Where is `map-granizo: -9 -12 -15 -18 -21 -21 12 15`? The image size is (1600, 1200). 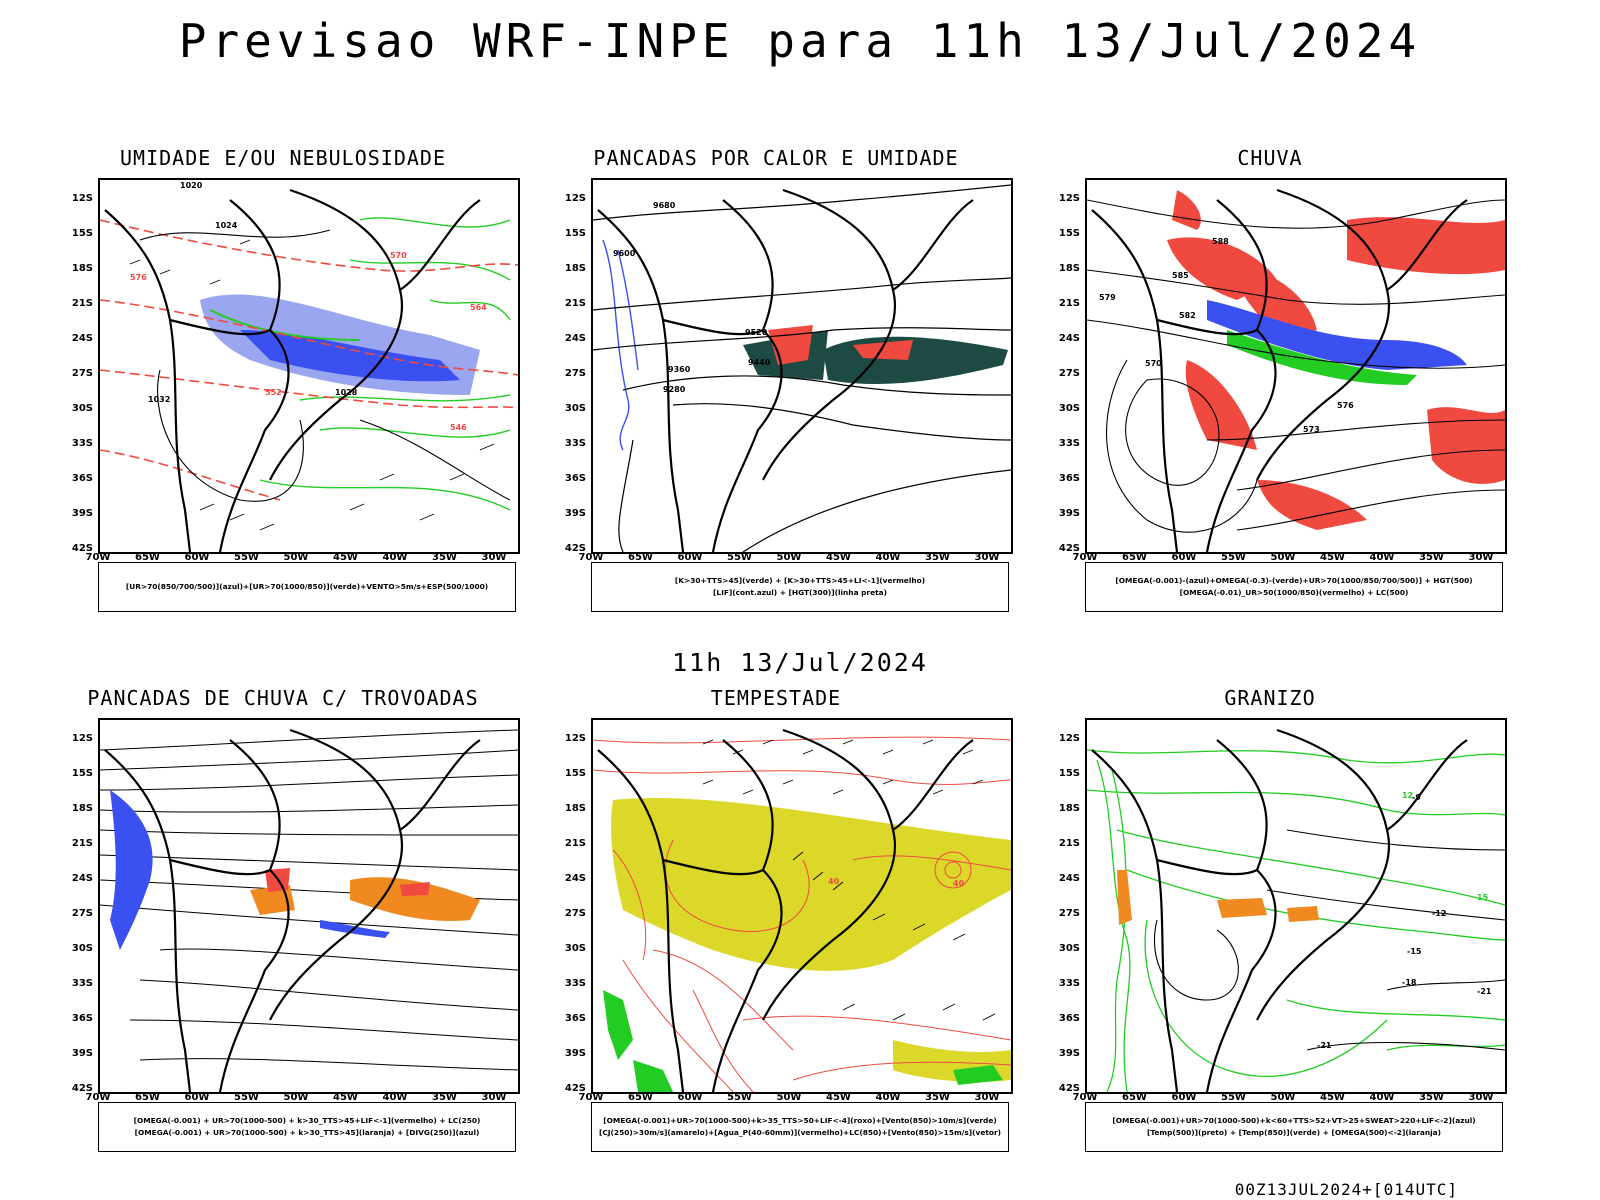
map-granizo: -9 -12 -15 -18 -21 -21 12 15 is located at coordinates (1296, 910).